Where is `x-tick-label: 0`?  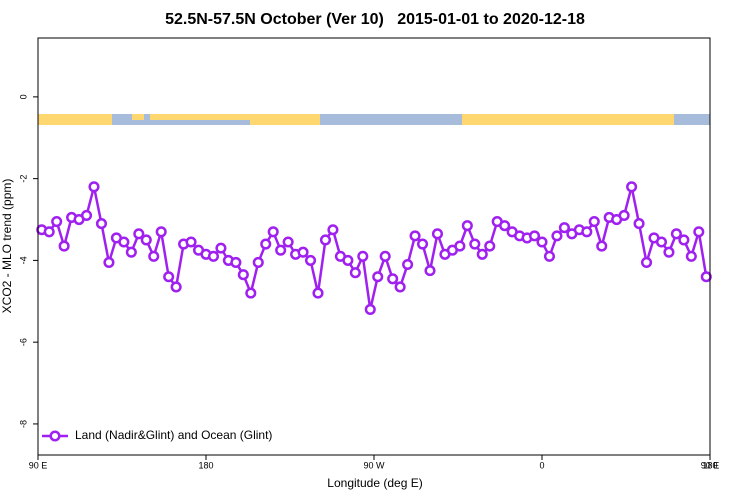 x-tick-label: 0 is located at coordinates (541, 465).